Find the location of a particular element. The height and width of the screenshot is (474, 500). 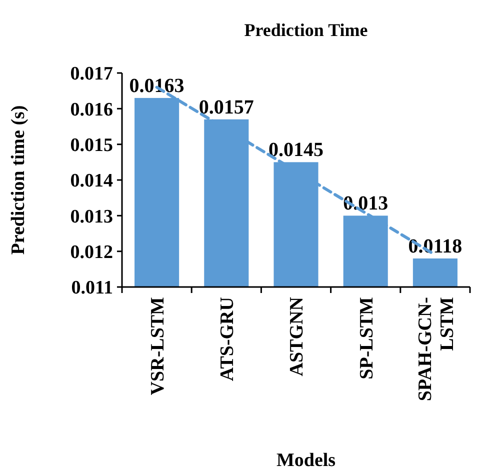

y-tick-label: 0.013 is located at coordinates (91, 217).